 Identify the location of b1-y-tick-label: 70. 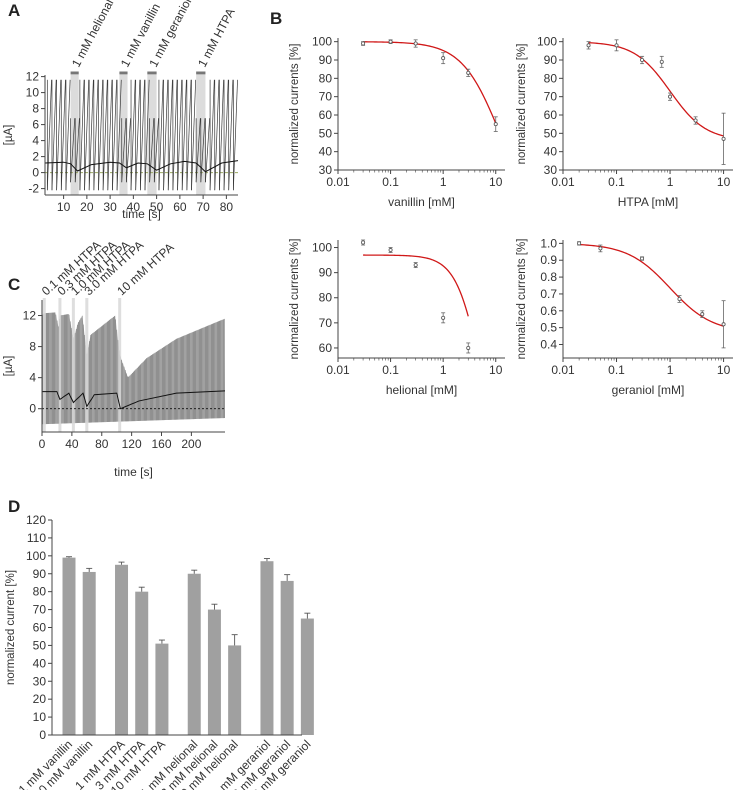
(326, 97).